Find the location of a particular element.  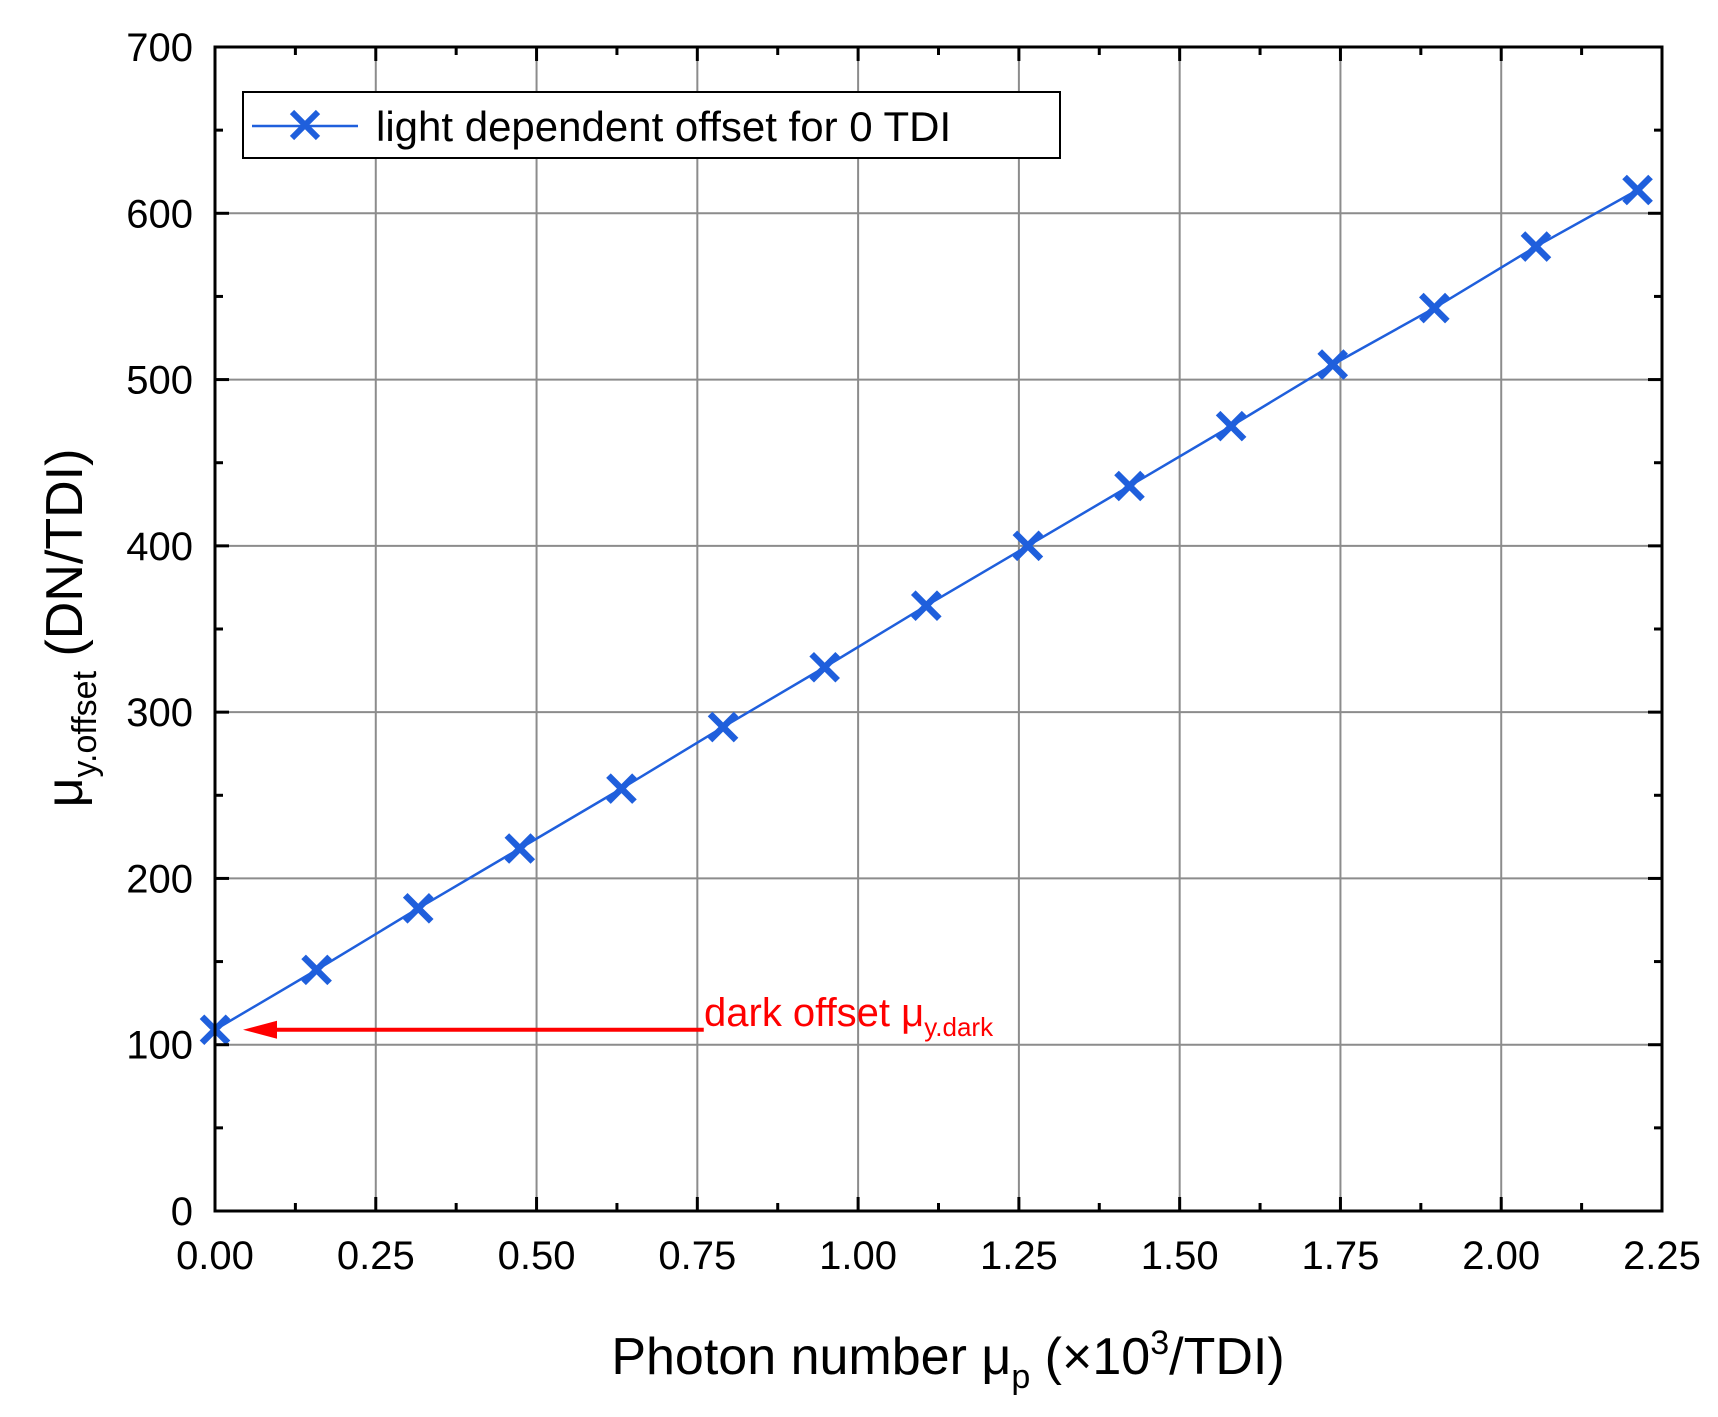

dark-offset-arrowhead is located at coordinates (260, 1029).